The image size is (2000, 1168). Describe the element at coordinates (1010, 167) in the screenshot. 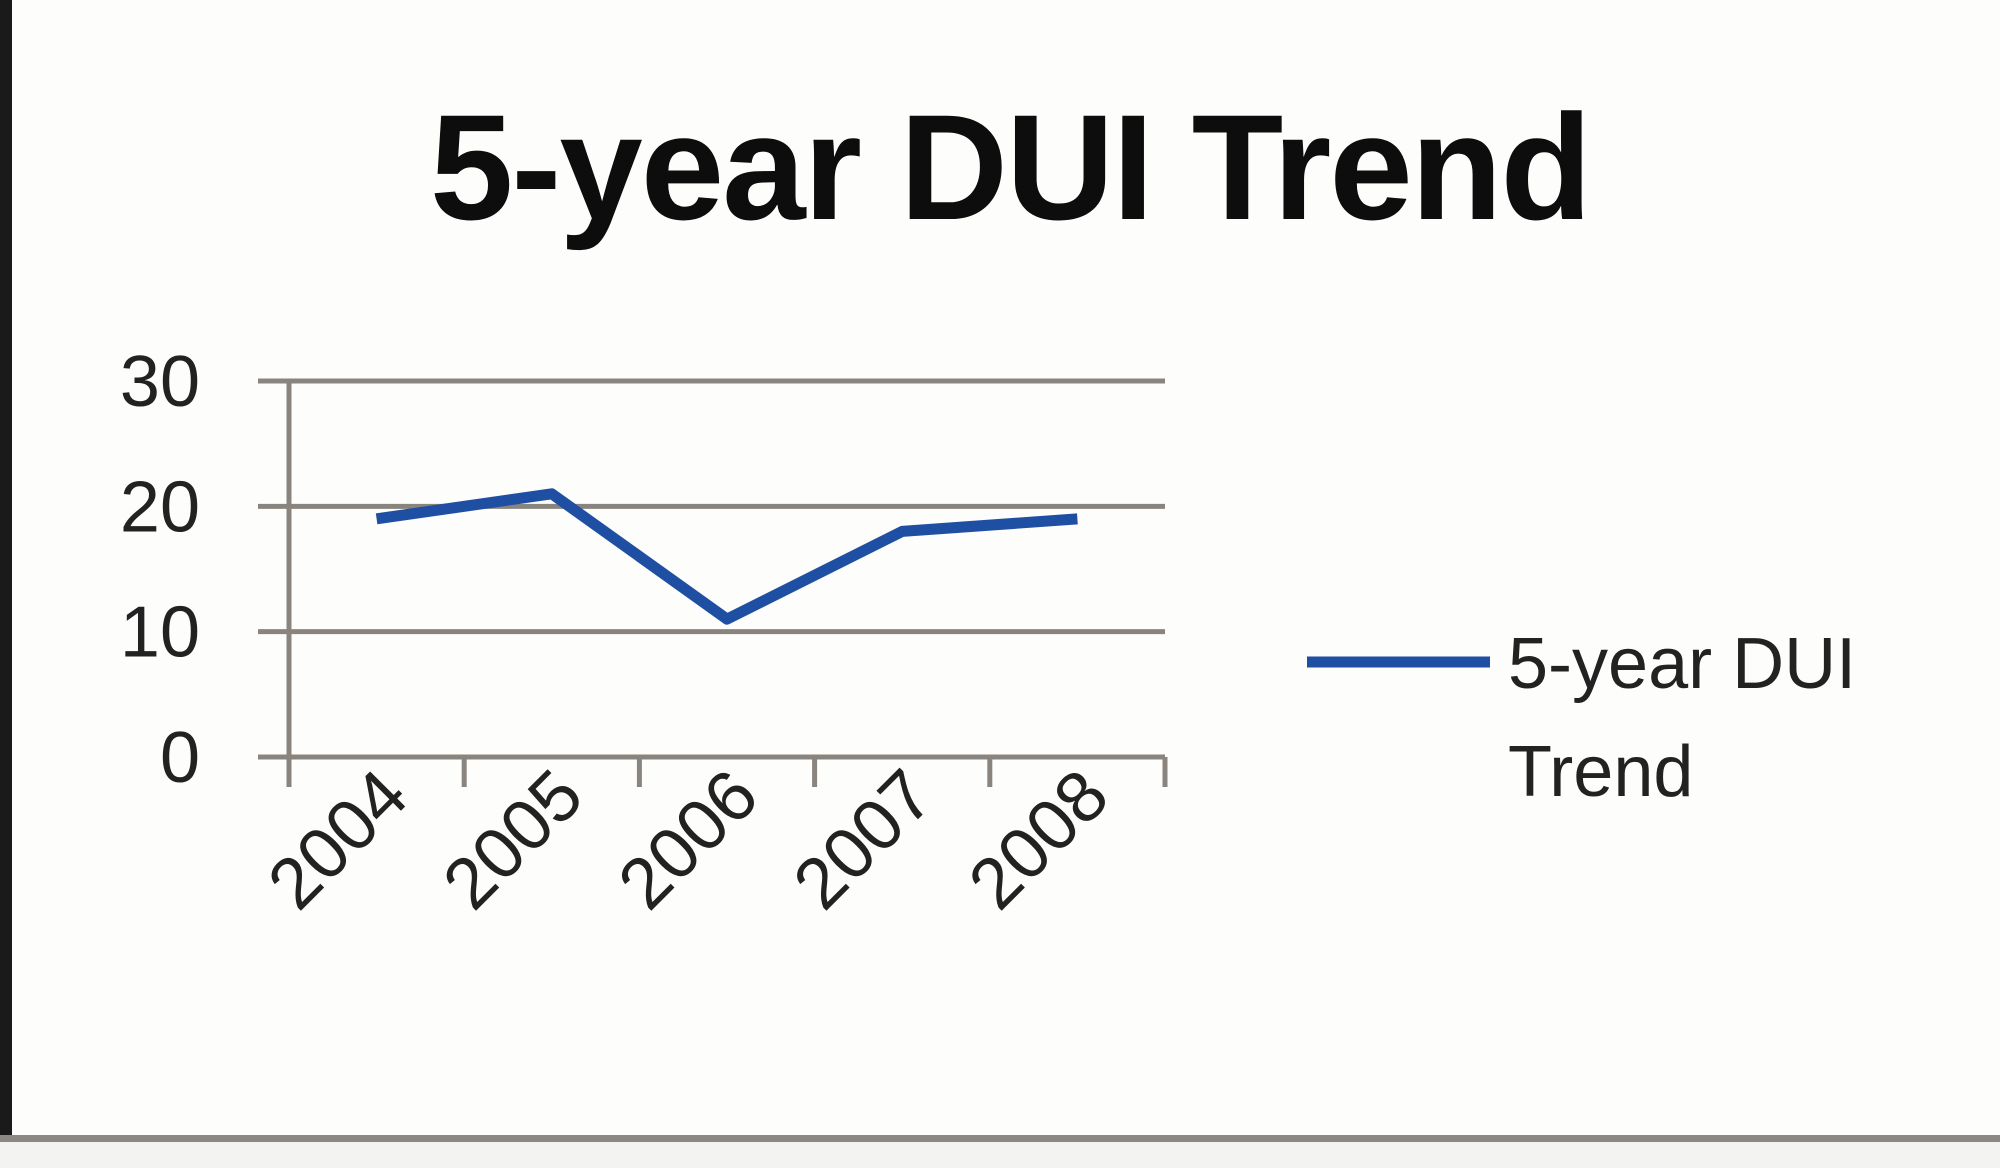

I see `chart-title: 5-year DUI Trend` at that location.